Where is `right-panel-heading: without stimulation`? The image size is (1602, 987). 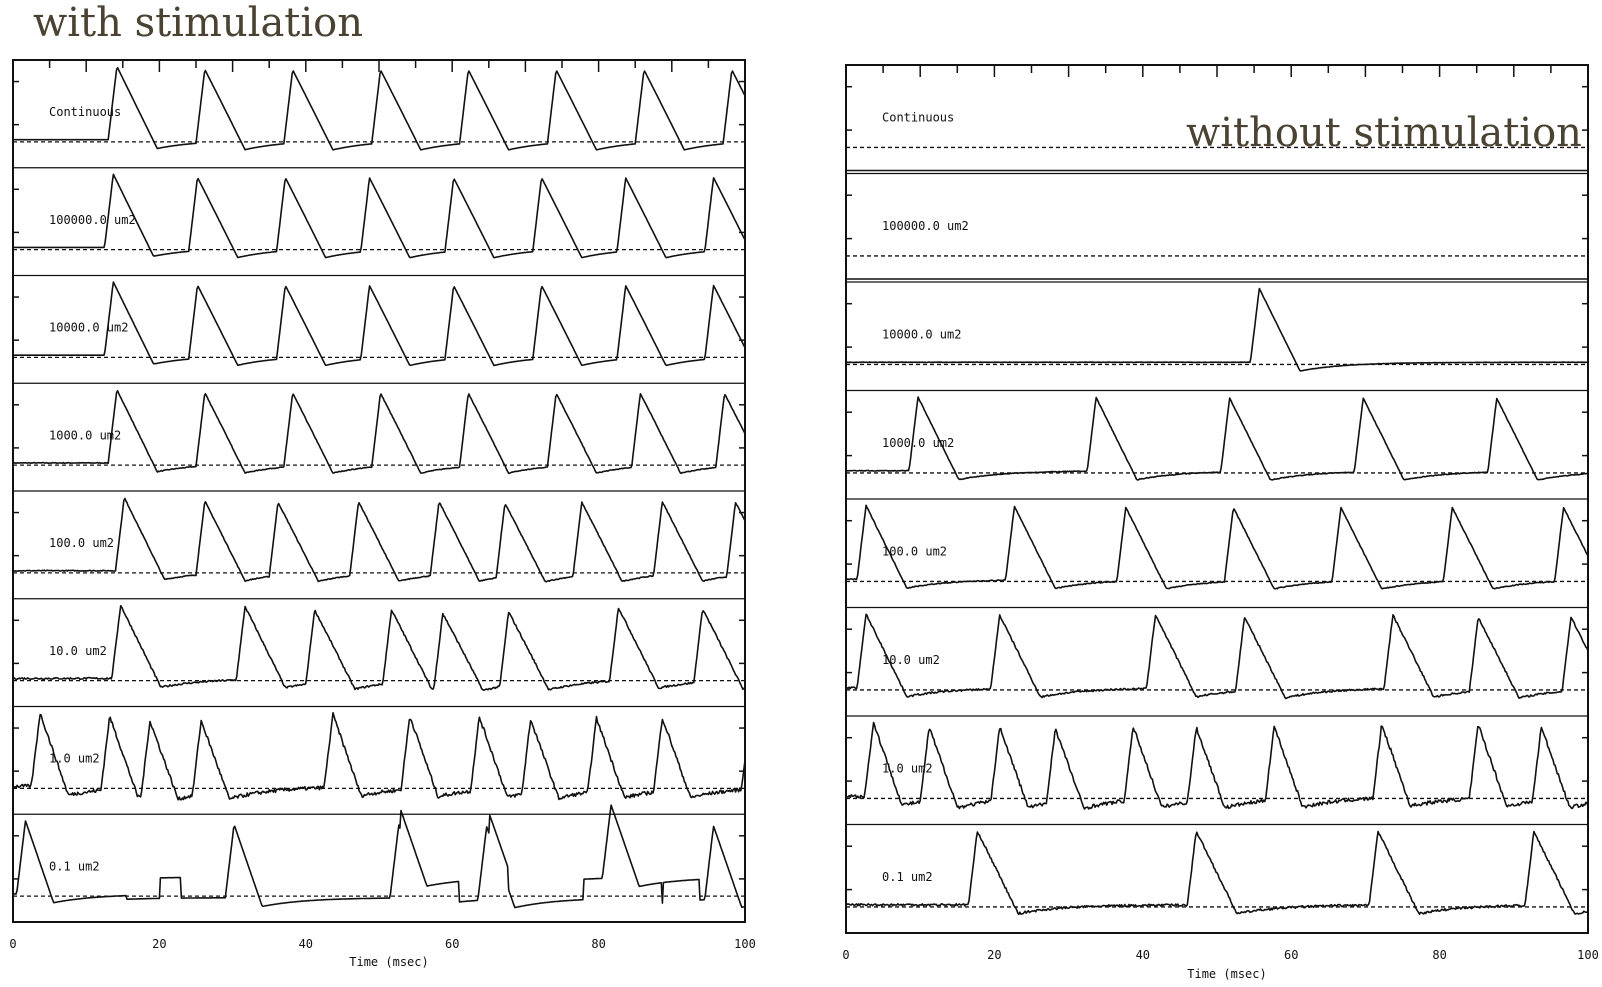
right-panel-heading: without stimulation is located at coordinates (1384, 133).